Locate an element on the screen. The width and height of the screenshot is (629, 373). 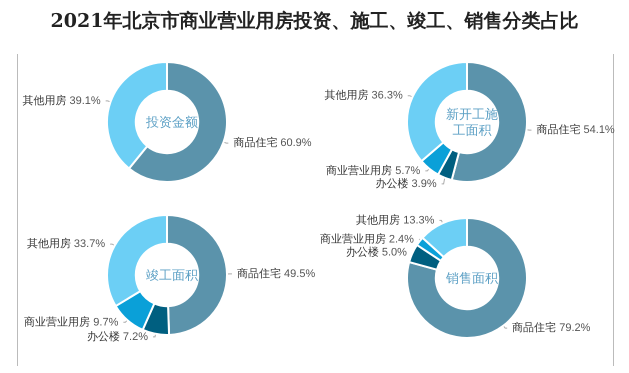
data-label: 79.2% is located at coordinates (575, 328).